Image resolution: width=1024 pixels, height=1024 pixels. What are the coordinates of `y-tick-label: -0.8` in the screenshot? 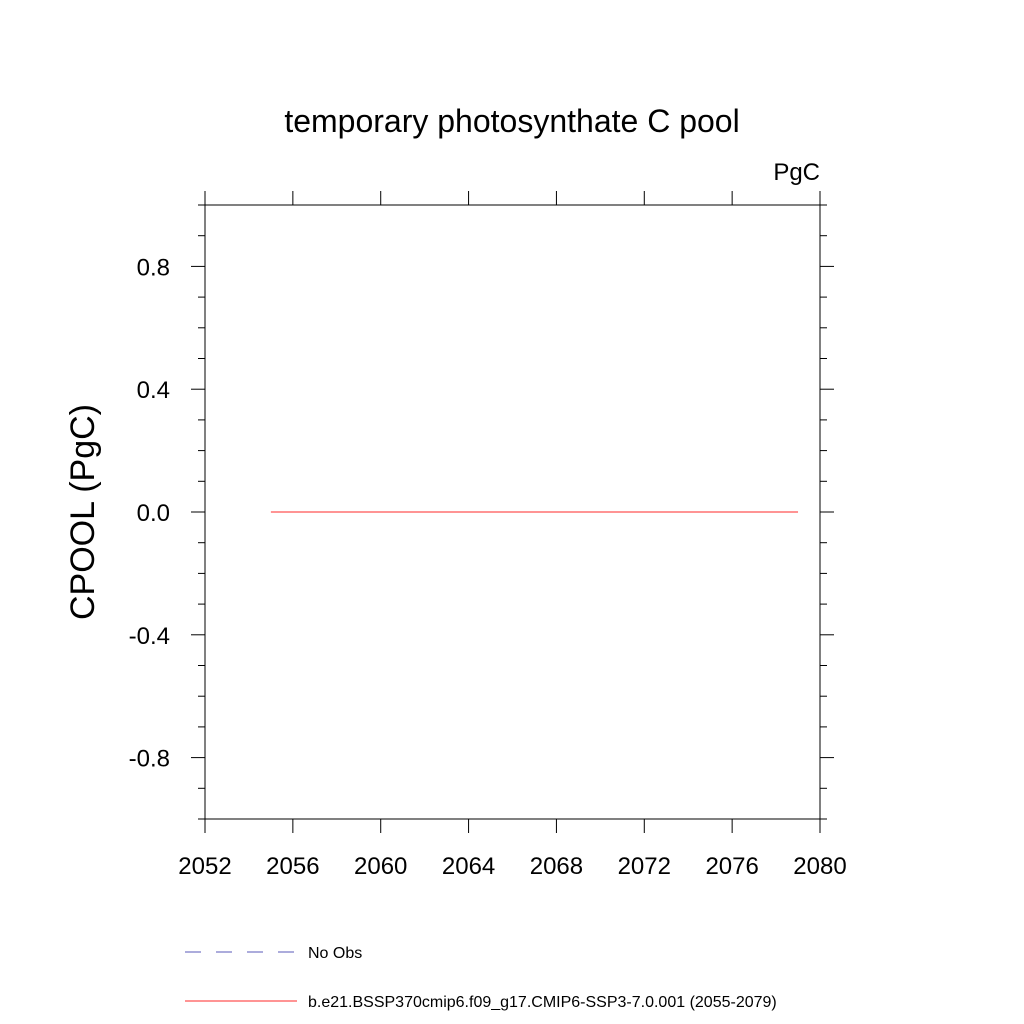 It's located at (149, 759).